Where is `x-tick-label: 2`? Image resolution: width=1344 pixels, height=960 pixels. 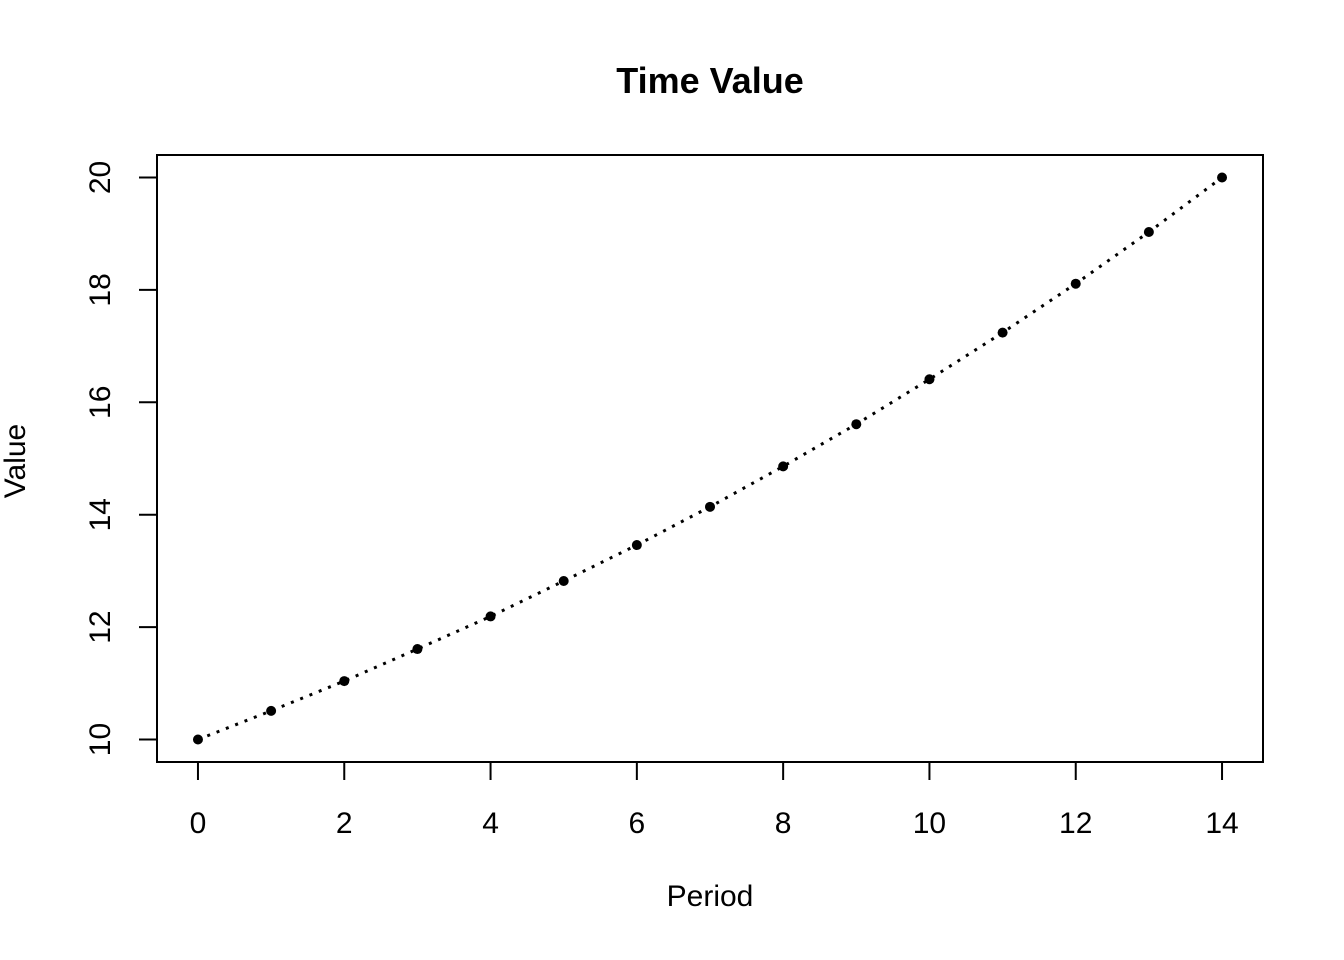
x-tick-label: 2 is located at coordinates (344, 823).